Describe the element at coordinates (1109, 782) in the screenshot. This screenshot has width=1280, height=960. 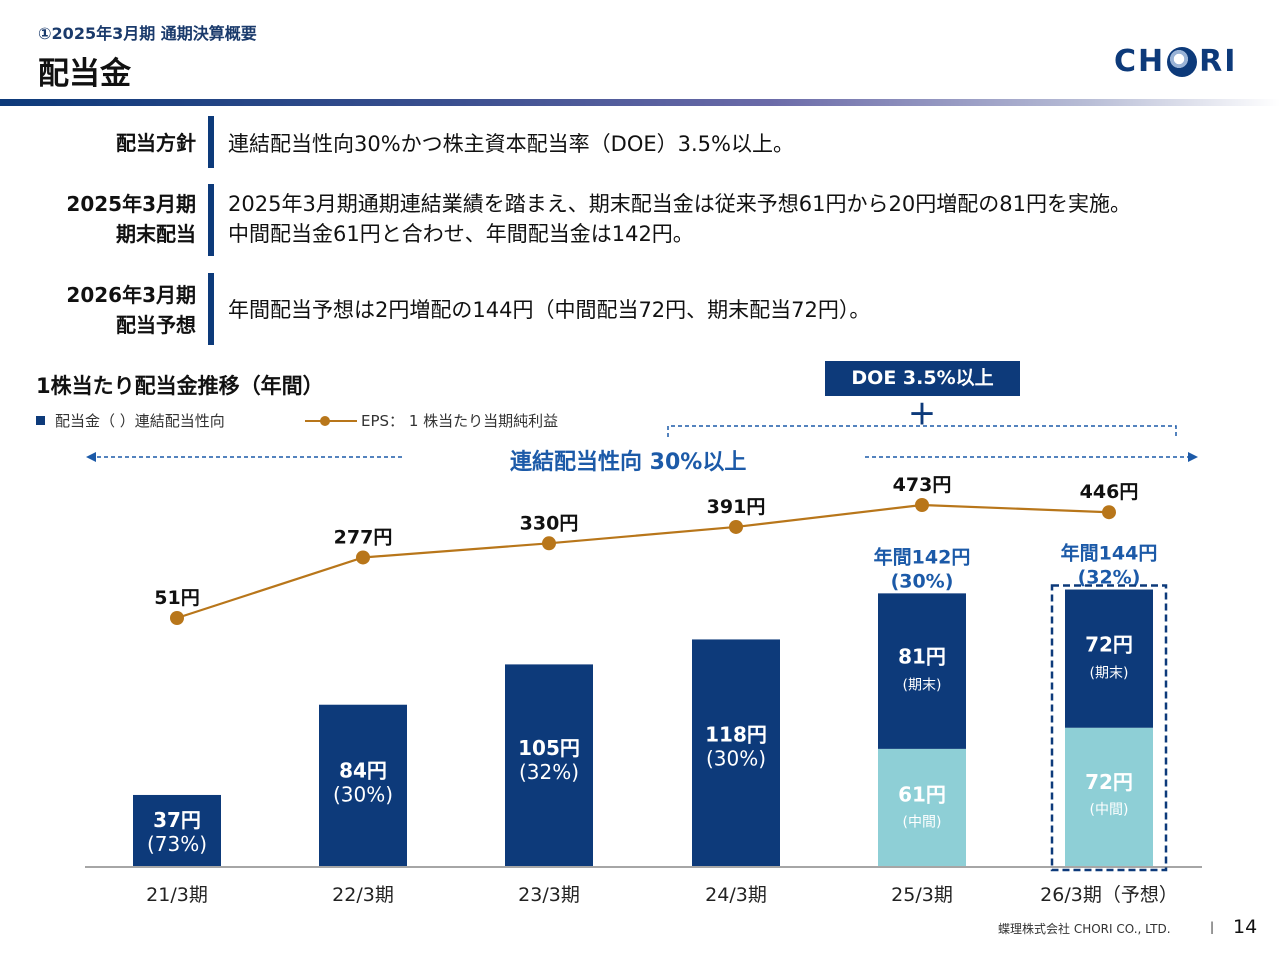
I see `interim-dividend-label: 72円` at that location.